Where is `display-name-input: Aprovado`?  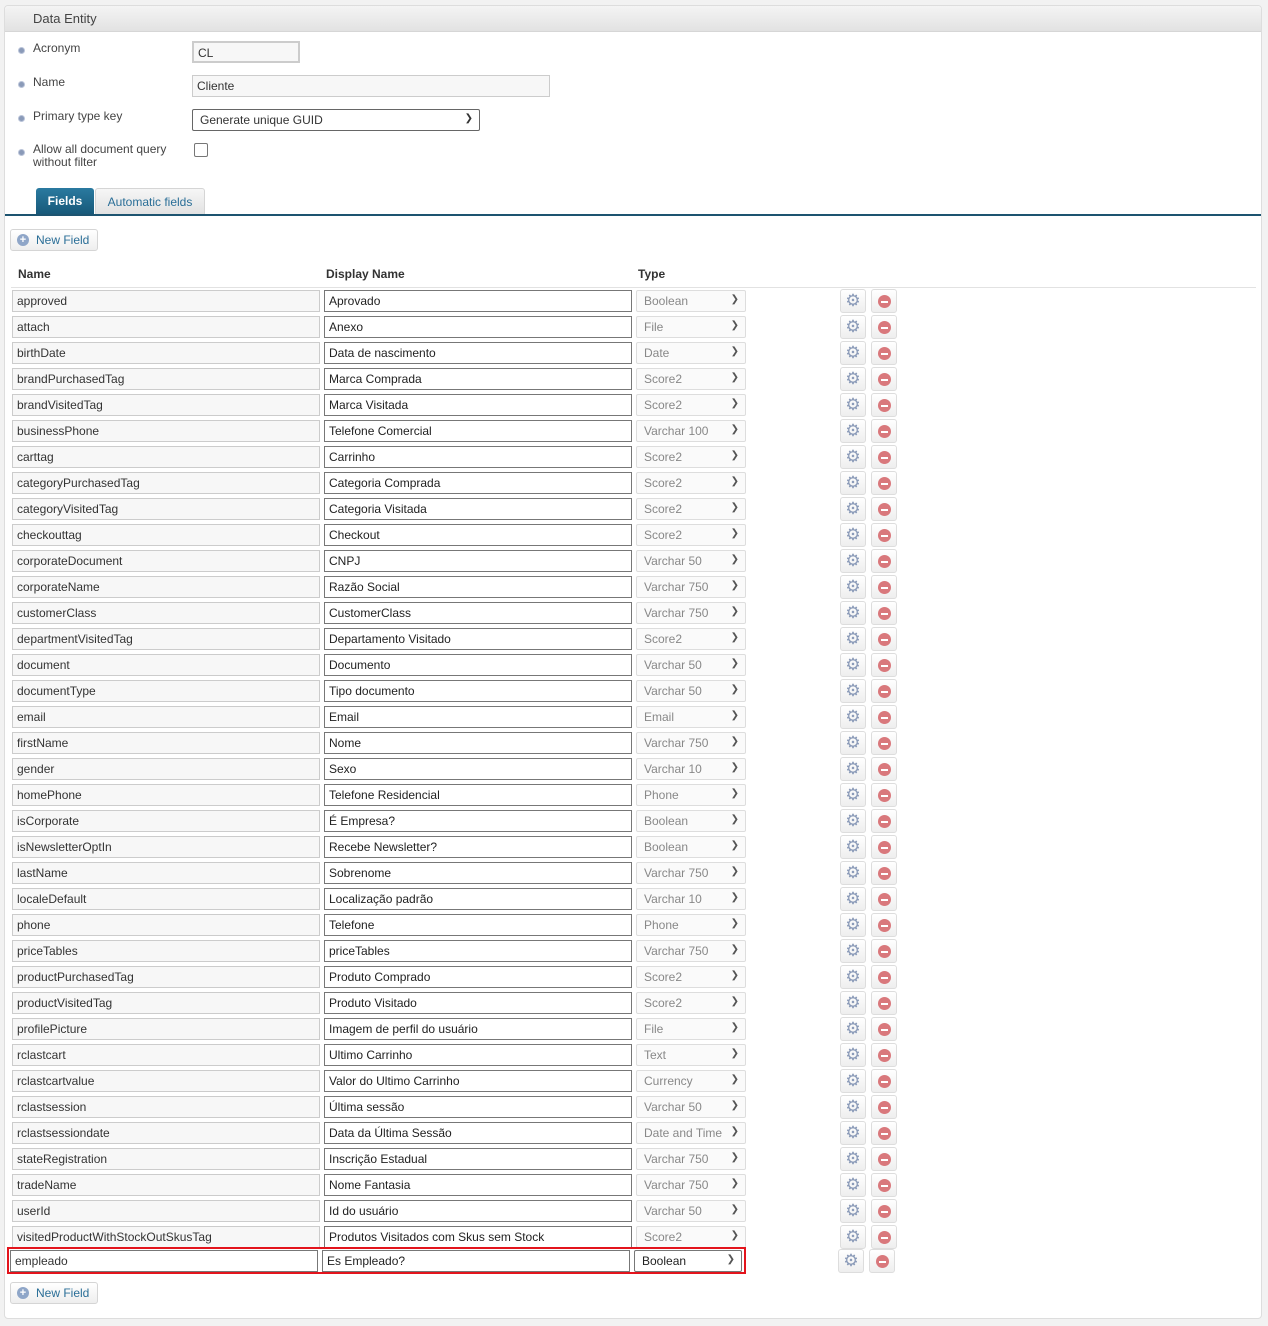
display-name-input: Aprovado is located at coordinates (478, 301).